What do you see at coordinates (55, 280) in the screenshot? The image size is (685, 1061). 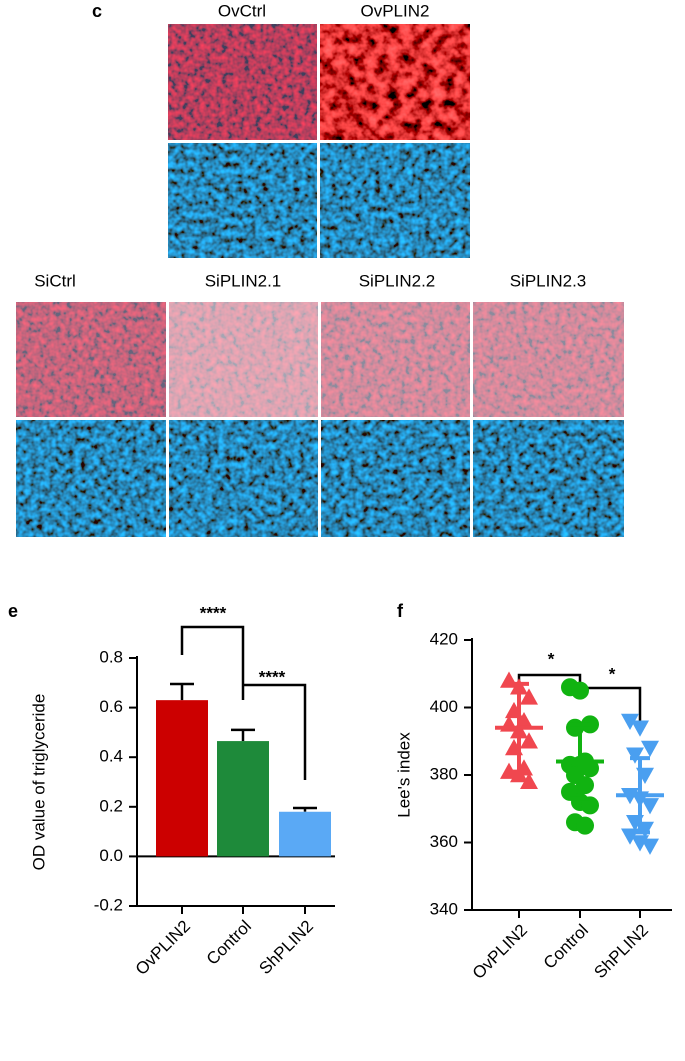 I see `image-label: SiCtrl` at bounding box center [55, 280].